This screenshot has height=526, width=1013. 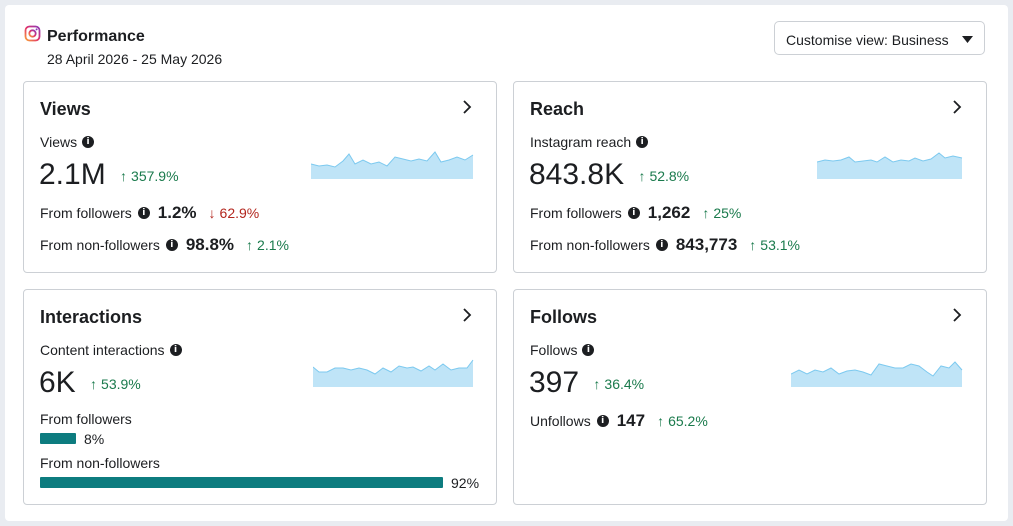 What do you see at coordinates (557, 109) in the screenshot?
I see `reach-card-title: Reach` at bounding box center [557, 109].